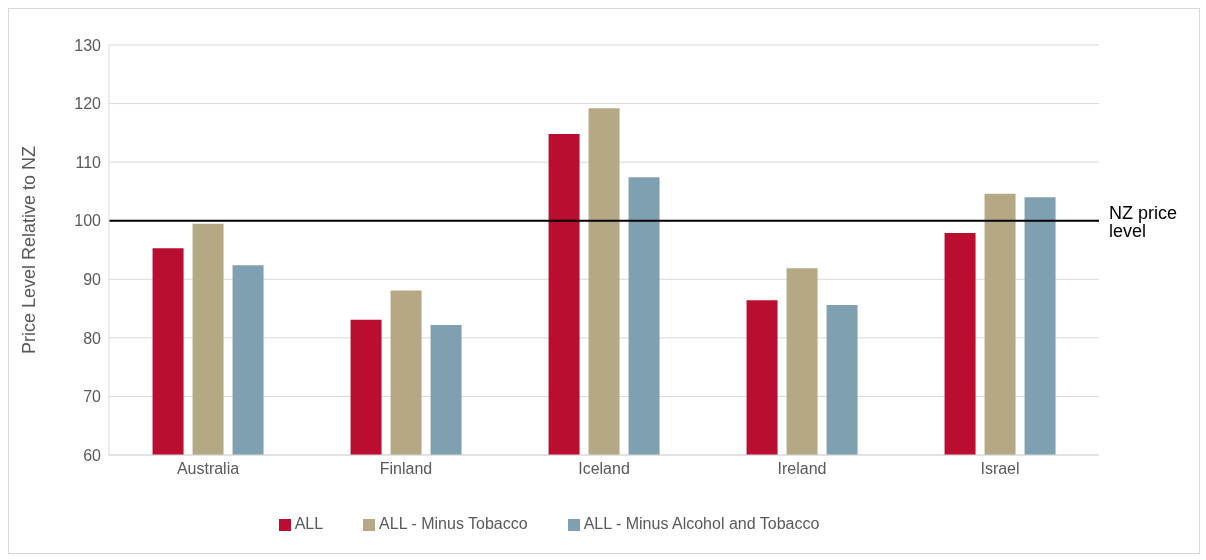 The image size is (1206, 560). Describe the element at coordinates (208, 469) in the screenshot. I see `x-tick-label: Australia` at that location.